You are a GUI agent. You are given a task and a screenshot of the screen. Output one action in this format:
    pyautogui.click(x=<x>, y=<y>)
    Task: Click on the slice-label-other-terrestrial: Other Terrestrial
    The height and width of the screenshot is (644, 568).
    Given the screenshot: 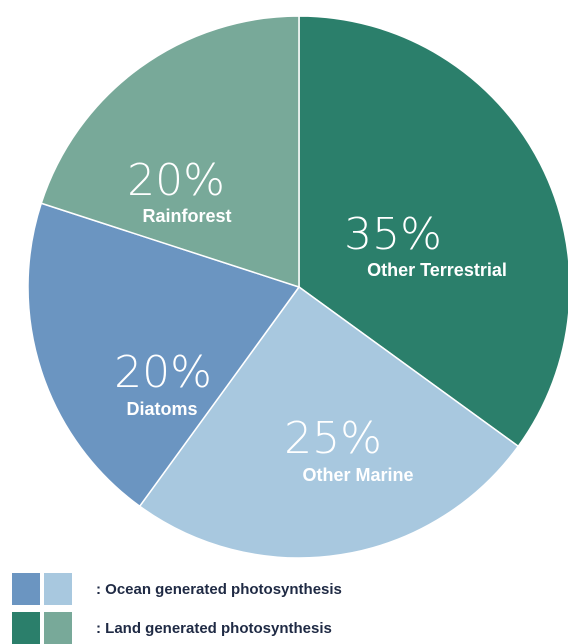 What is the action you would take?
    pyautogui.click(x=437, y=270)
    